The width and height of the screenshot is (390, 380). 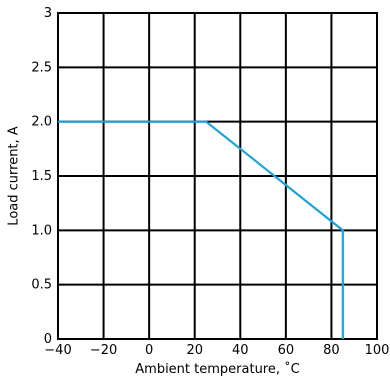 I want to click on y-tick-label: 1.5, so click(x=41, y=176).